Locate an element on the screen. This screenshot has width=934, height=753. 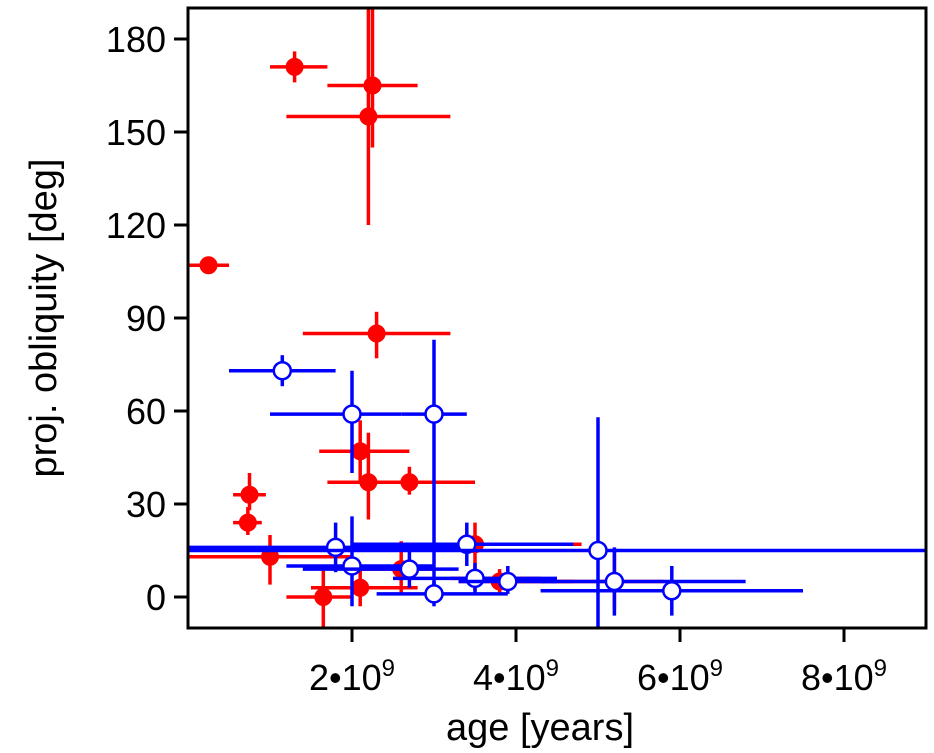
x-tick-label: 4•109 is located at coordinates (516, 676).